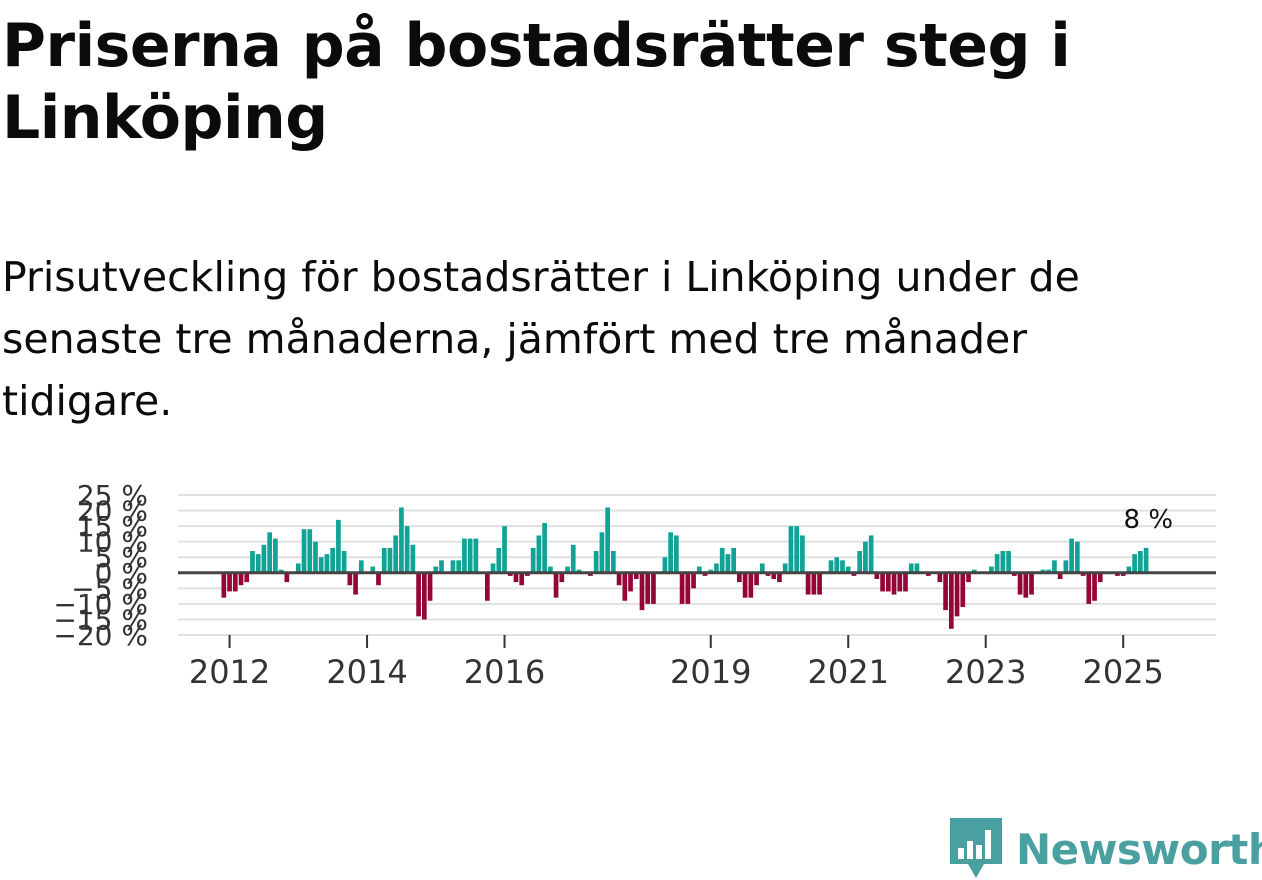 The image size is (1262, 880). I want to click on gridlines, so click(697, 565).